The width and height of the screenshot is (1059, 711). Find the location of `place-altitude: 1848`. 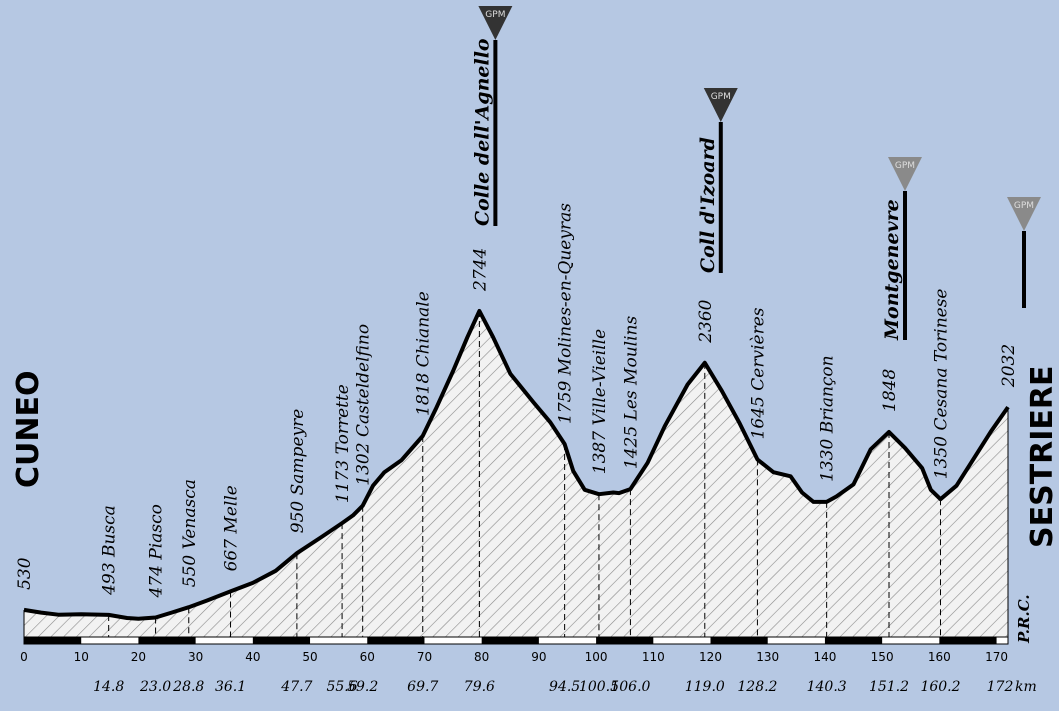

place-altitude: 1848 is located at coordinates (890, 390).